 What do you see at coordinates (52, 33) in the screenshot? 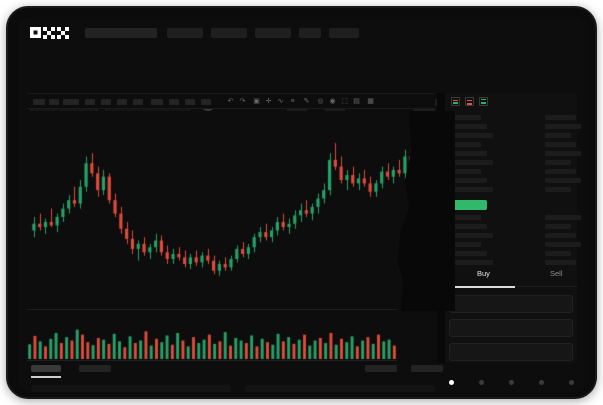
I see `okx-logo` at bounding box center [52, 33].